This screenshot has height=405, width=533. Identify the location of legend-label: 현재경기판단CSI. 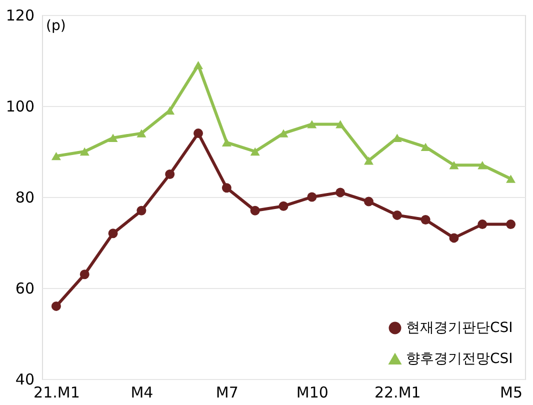
(459, 328).